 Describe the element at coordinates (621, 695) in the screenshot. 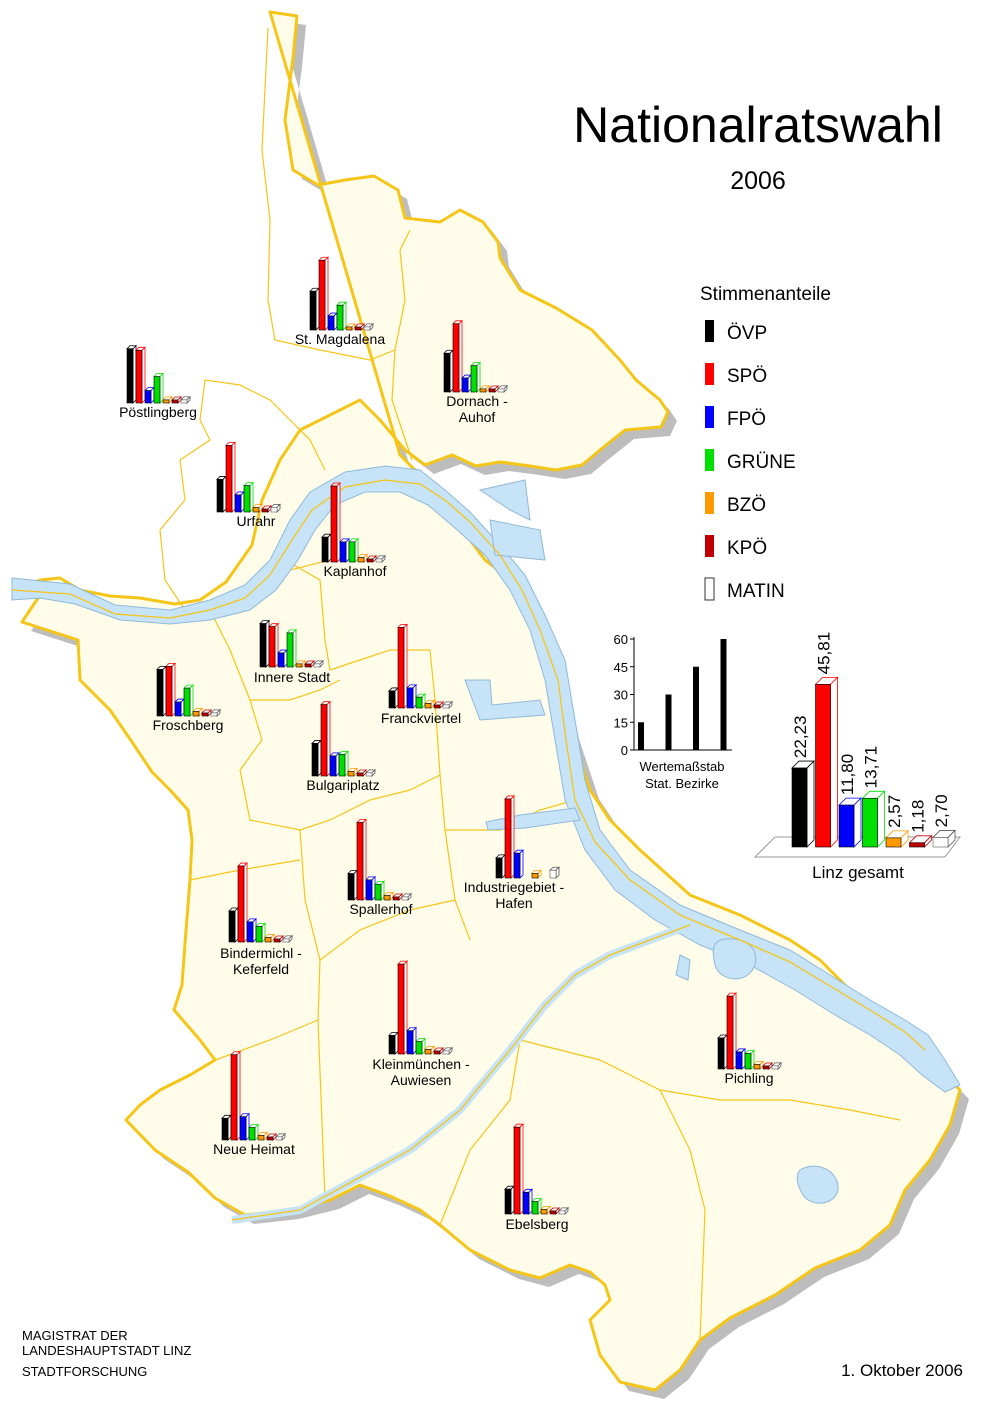

I see `scale-tick-label: 30` at that location.